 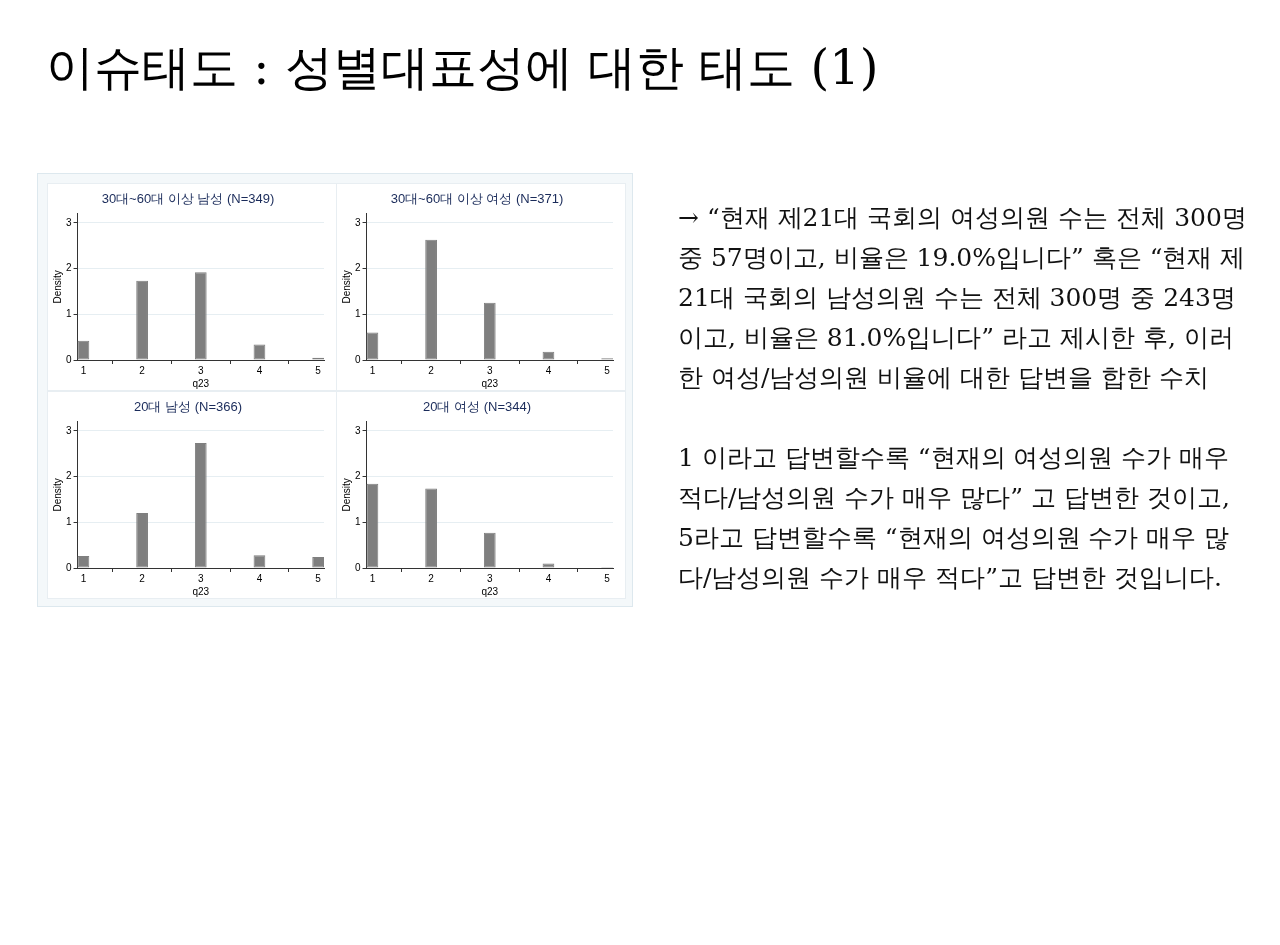 I want to click on text: 1 이라고 답변할수록 “현재의 여성의원 수가 매우 적다/남성의원 수가 매우 많다” 고 답변한 것이고, 5라고 답변할수록 “현재의 여성의원 수가 매우 많다/남성의원 수가 매우 적다”고 답변한 것입니다., so click(x=954, y=518).